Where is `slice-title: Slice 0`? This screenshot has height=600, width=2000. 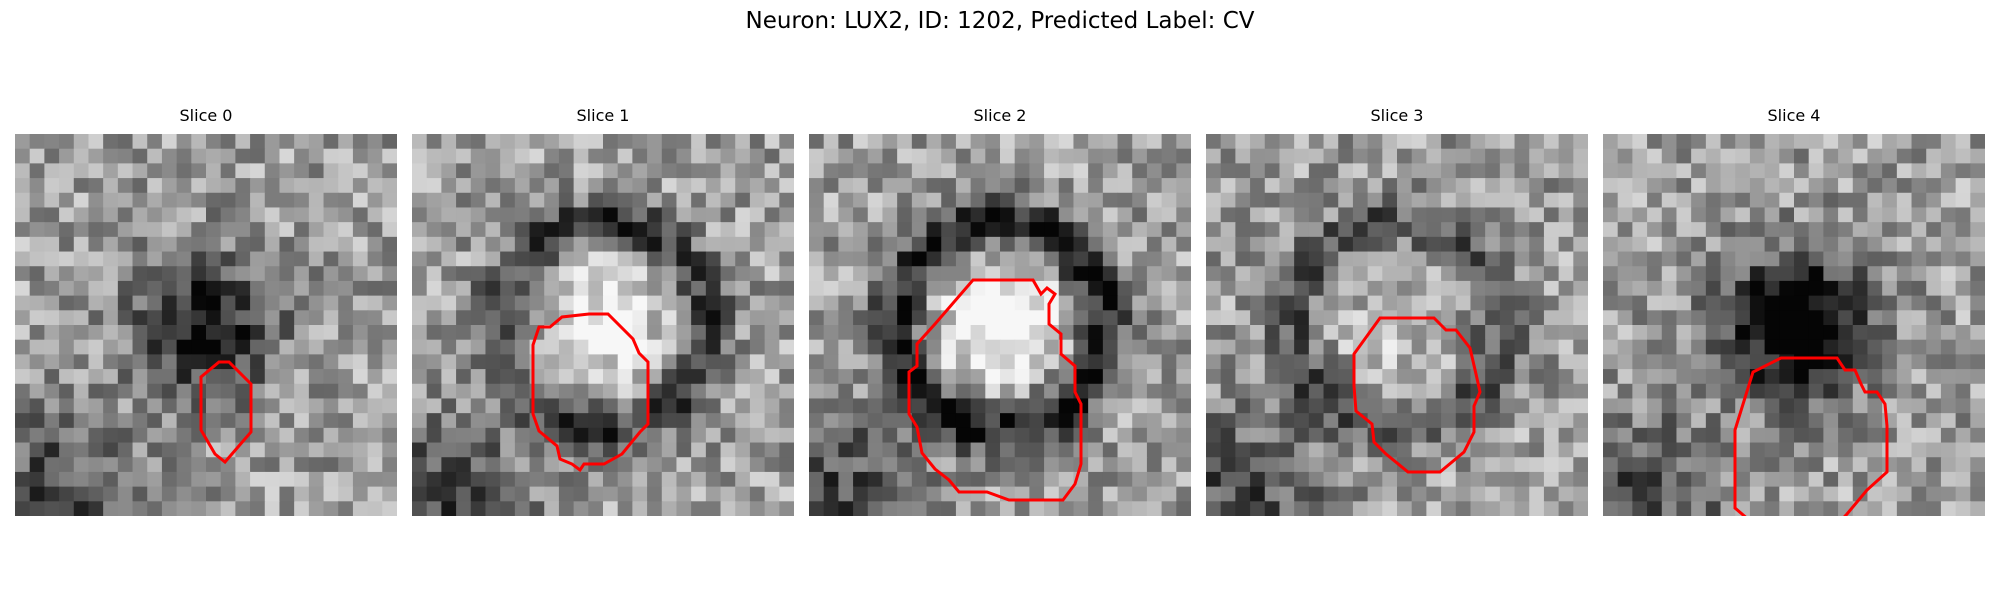
slice-title: Slice 0 is located at coordinates (206, 115).